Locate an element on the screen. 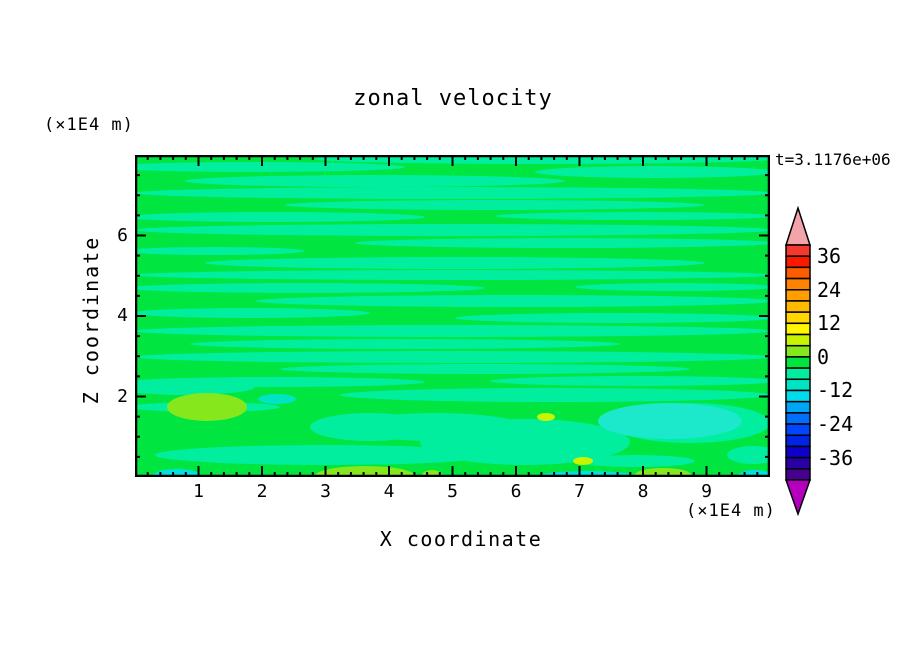 Image resolution: width=904 pixels, height=654 pixels. colorbar-tick-label: -12 is located at coordinates (835, 390).